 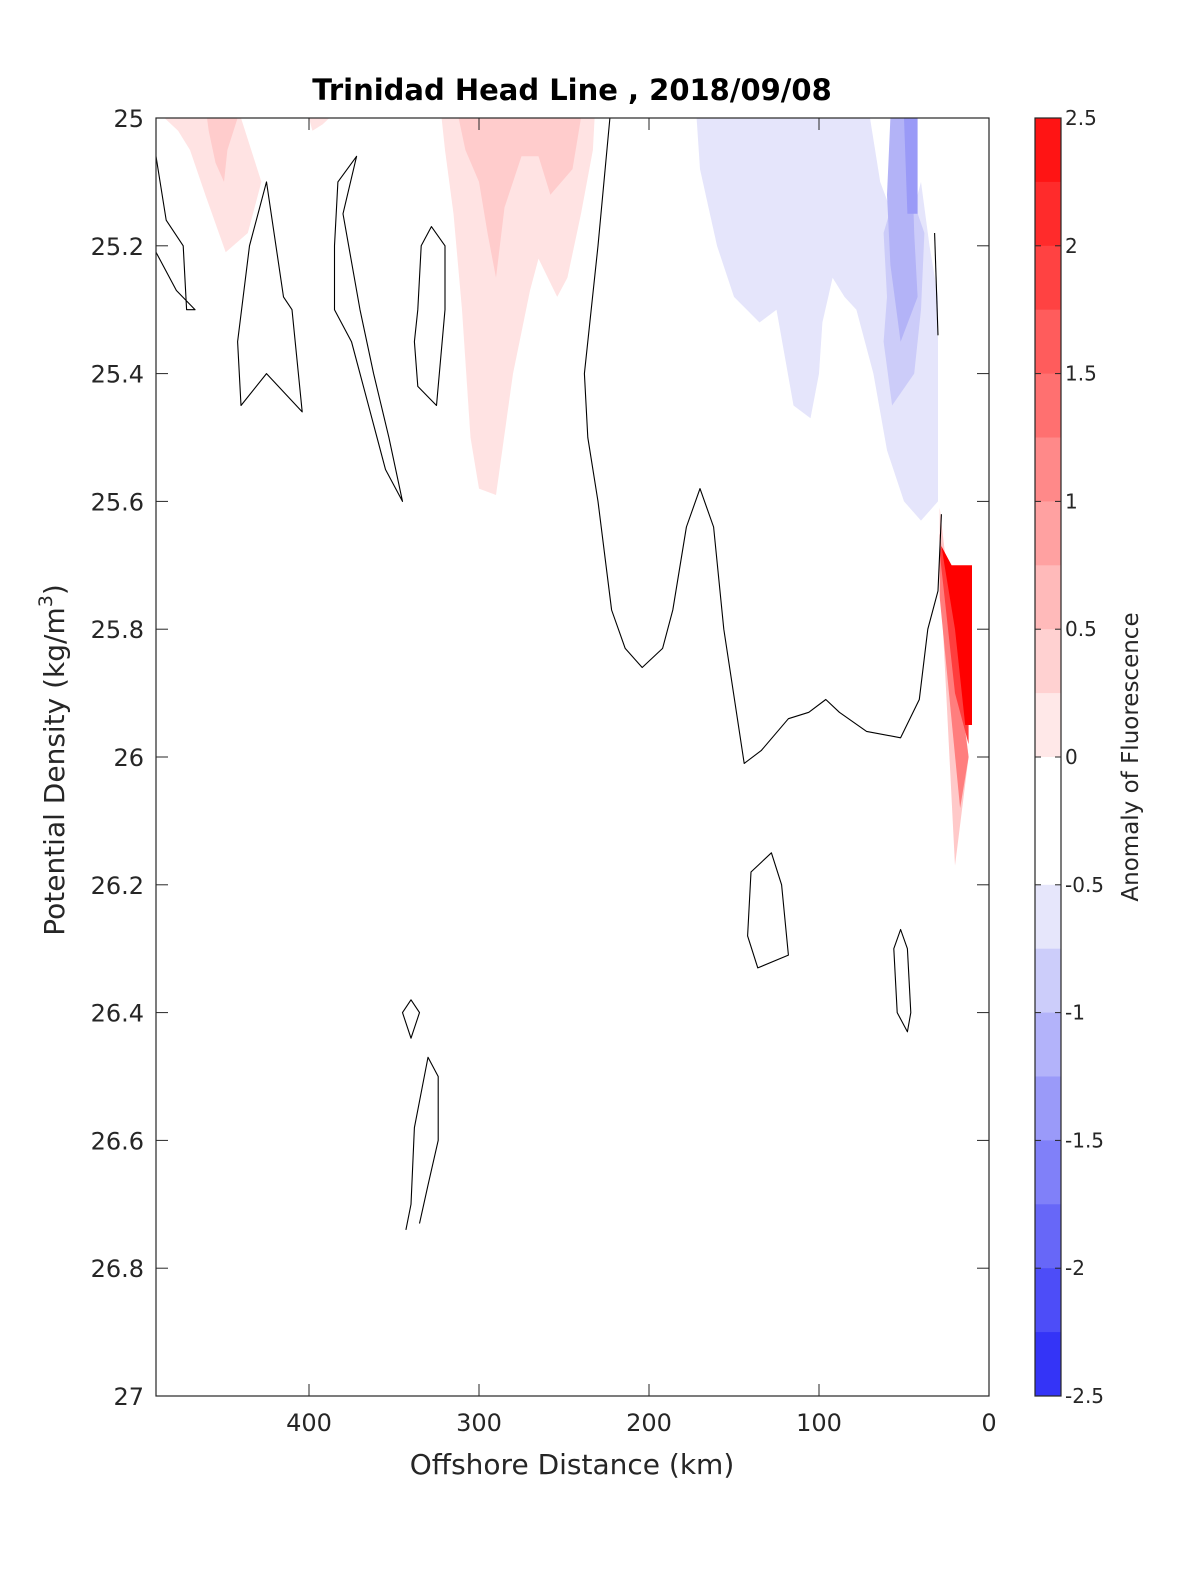 I want to click on y-axis-title-close: ), so click(x=54, y=589).